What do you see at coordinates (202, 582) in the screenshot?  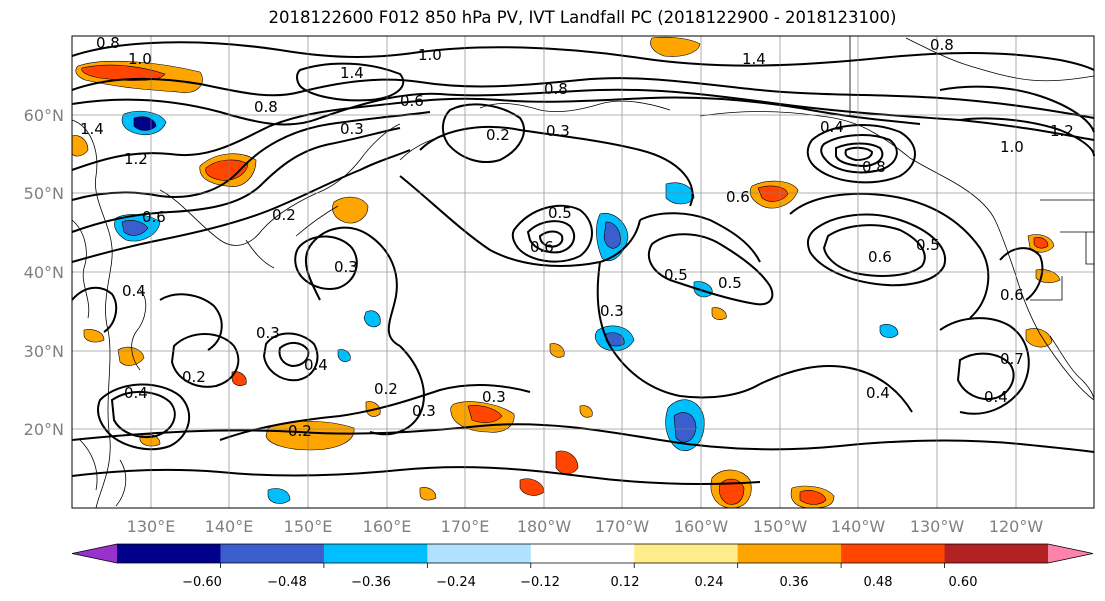 I see `colorbar-tick-label: −0.60` at bounding box center [202, 582].